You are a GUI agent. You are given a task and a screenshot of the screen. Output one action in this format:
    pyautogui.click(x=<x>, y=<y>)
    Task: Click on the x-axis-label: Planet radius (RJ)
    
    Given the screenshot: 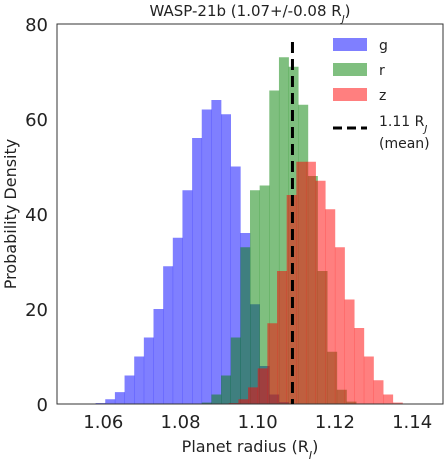 What is the action you would take?
    pyautogui.click(x=250, y=448)
    